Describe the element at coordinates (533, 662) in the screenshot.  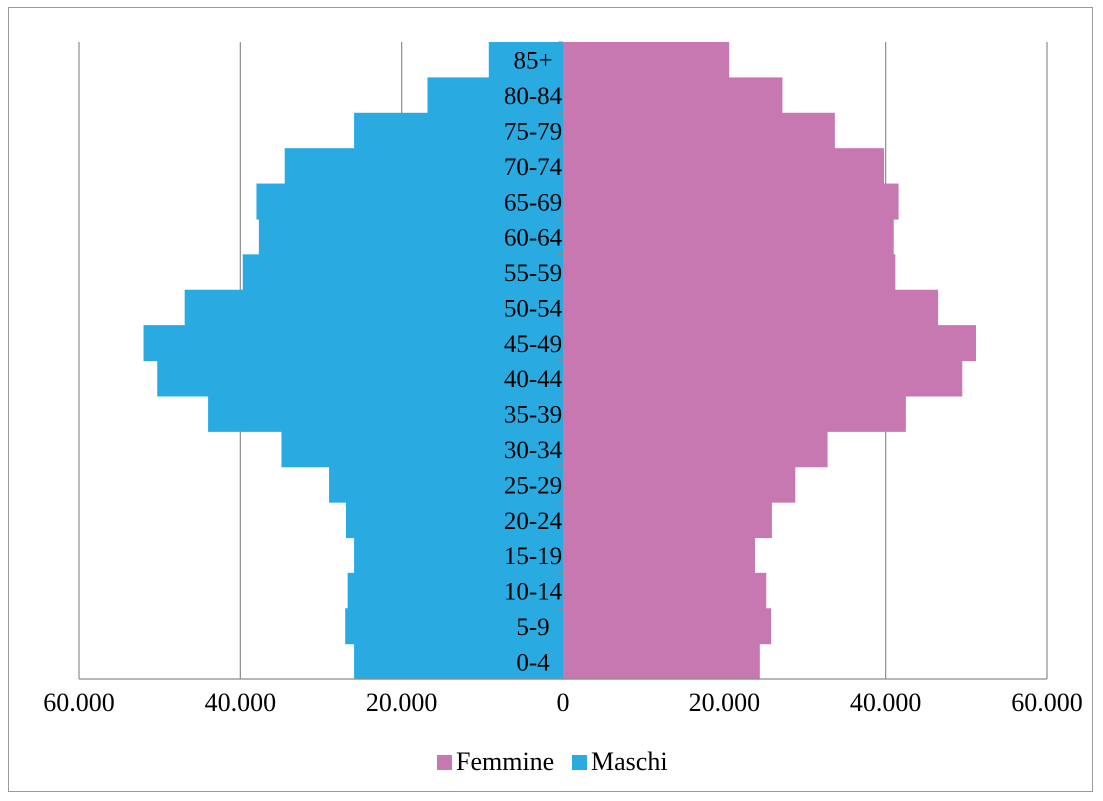
I see `y-tick-label: 0-4` at that location.